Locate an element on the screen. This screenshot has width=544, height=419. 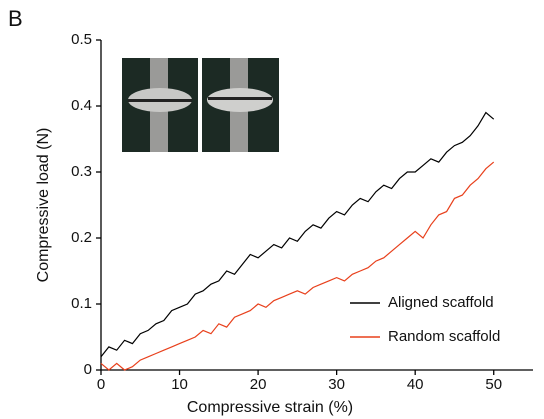
x-tick-label: 0 is located at coordinates (101, 384).